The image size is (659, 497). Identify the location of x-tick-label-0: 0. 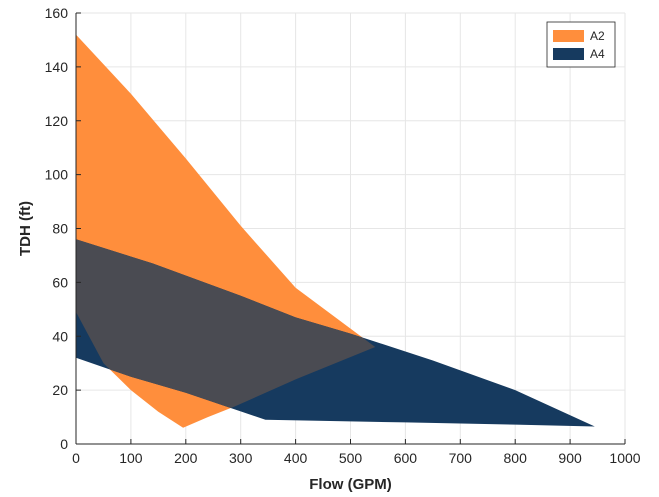
(76, 458).